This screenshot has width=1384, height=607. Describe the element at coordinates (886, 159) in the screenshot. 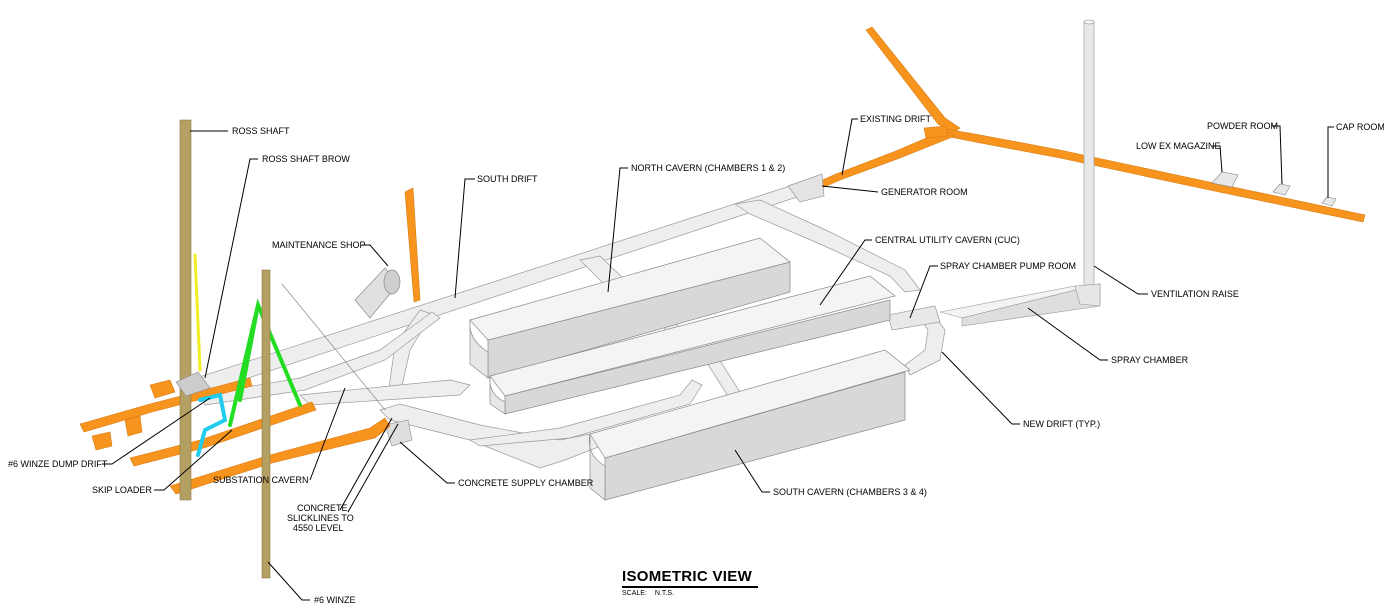

I see `existing-drift-southwest-branch` at that location.